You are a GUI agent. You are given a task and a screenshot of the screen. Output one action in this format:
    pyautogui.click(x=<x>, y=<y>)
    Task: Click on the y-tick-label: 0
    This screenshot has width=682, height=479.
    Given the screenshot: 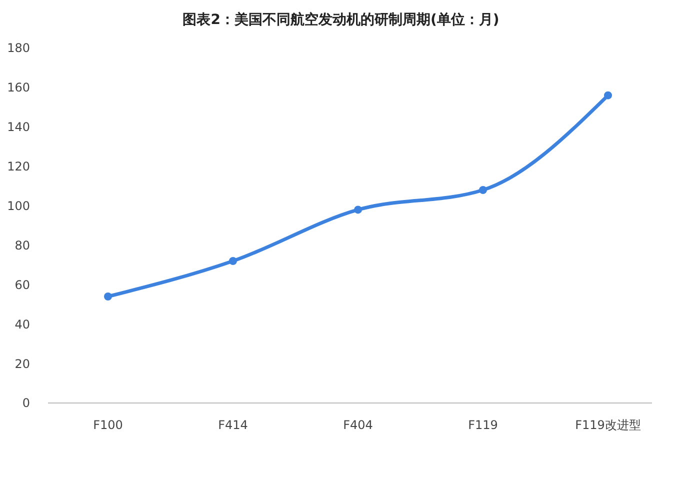 What is the action you would take?
    pyautogui.click(x=26, y=403)
    